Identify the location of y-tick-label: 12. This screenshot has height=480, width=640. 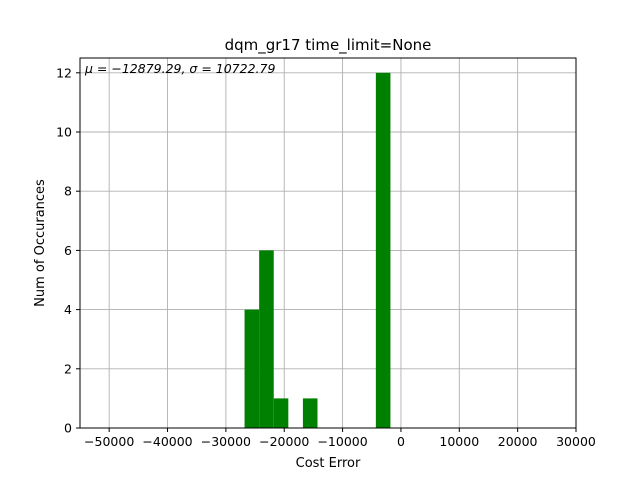
(64, 72).